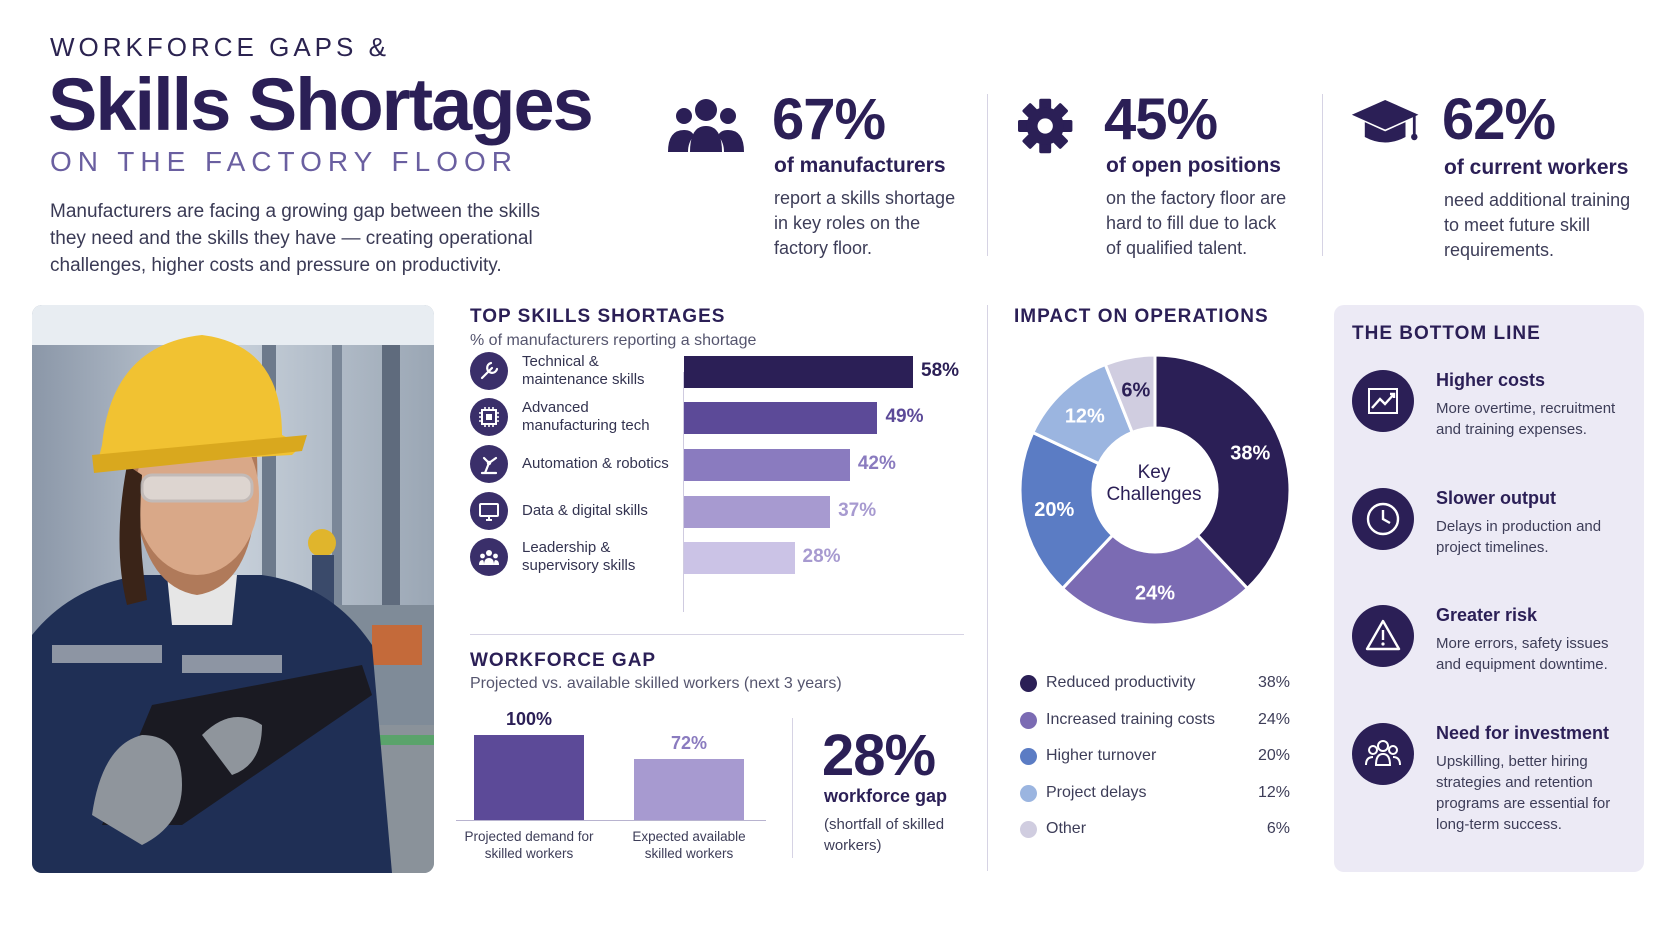 Image resolution: width=1672 pixels, height=940 pixels. Describe the element at coordinates (1383, 636) in the screenshot. I see `warning-icon` at that location.